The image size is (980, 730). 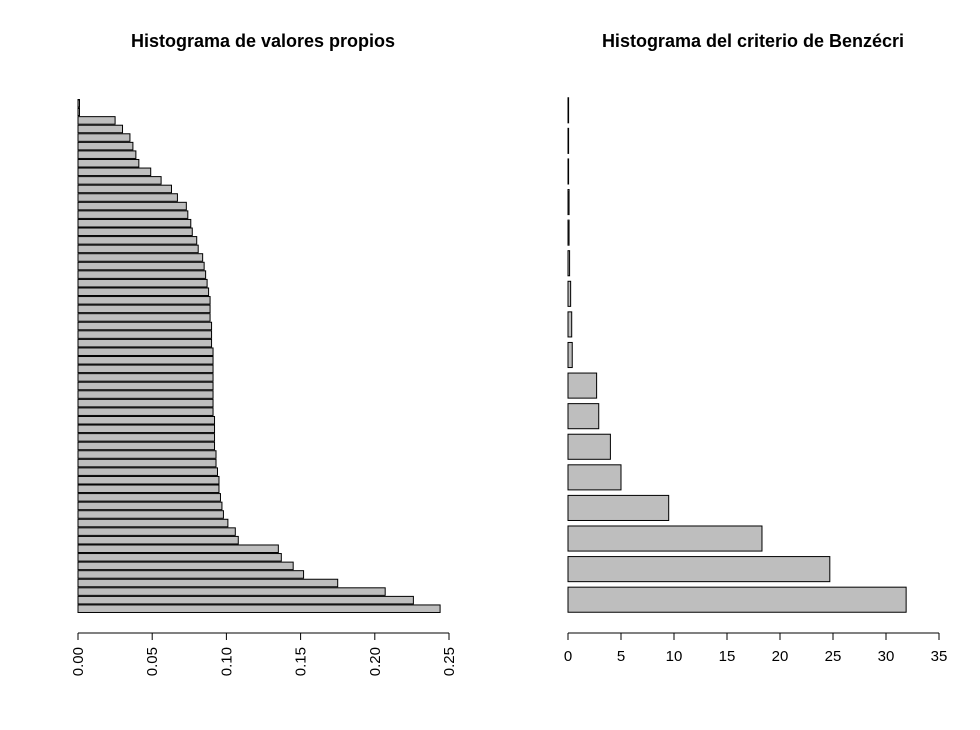 I want to click on chart-title: Histograma del criterio de Benzécri, so click(x=753, y=41).